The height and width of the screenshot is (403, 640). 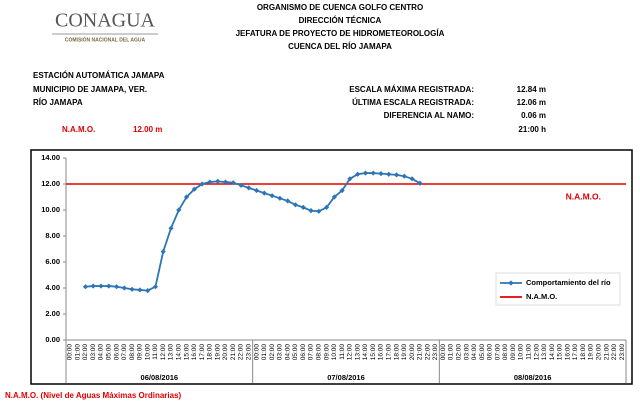 What do you see at coordinates (52, 339) in the screenshot?
I see `y-tick-label: 0.00` at bounding box center [52, 339].